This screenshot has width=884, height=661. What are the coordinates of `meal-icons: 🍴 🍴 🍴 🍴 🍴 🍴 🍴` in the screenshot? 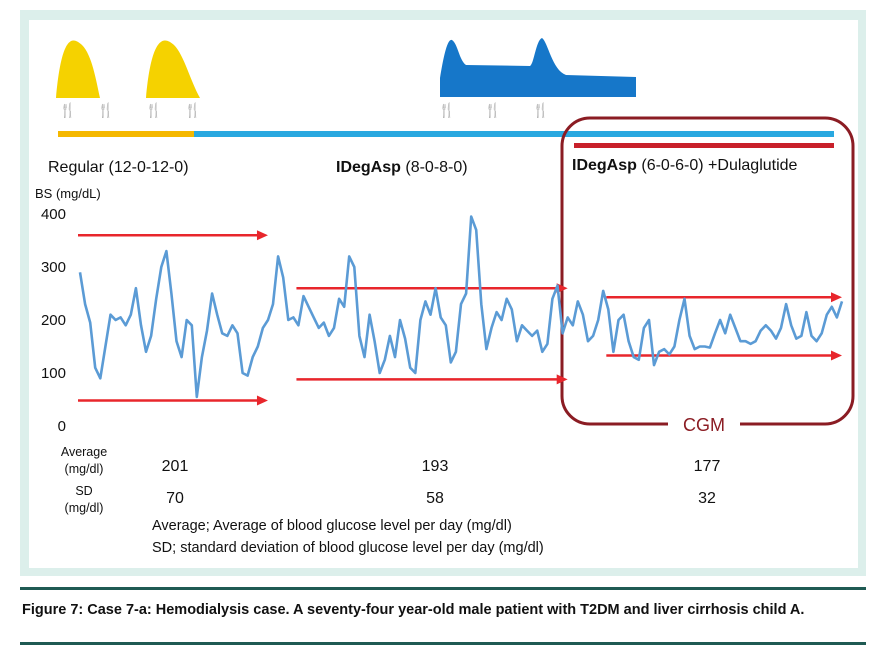 It's located at (304, 110).